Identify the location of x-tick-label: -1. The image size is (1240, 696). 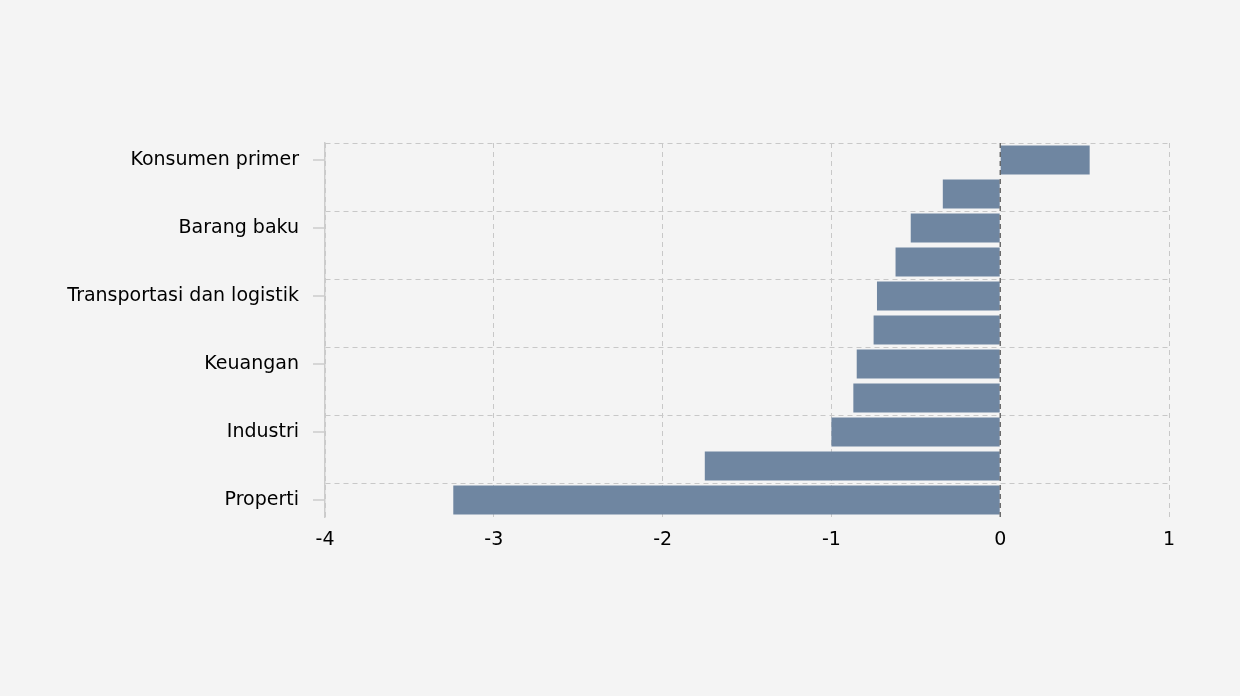
(831, 538).